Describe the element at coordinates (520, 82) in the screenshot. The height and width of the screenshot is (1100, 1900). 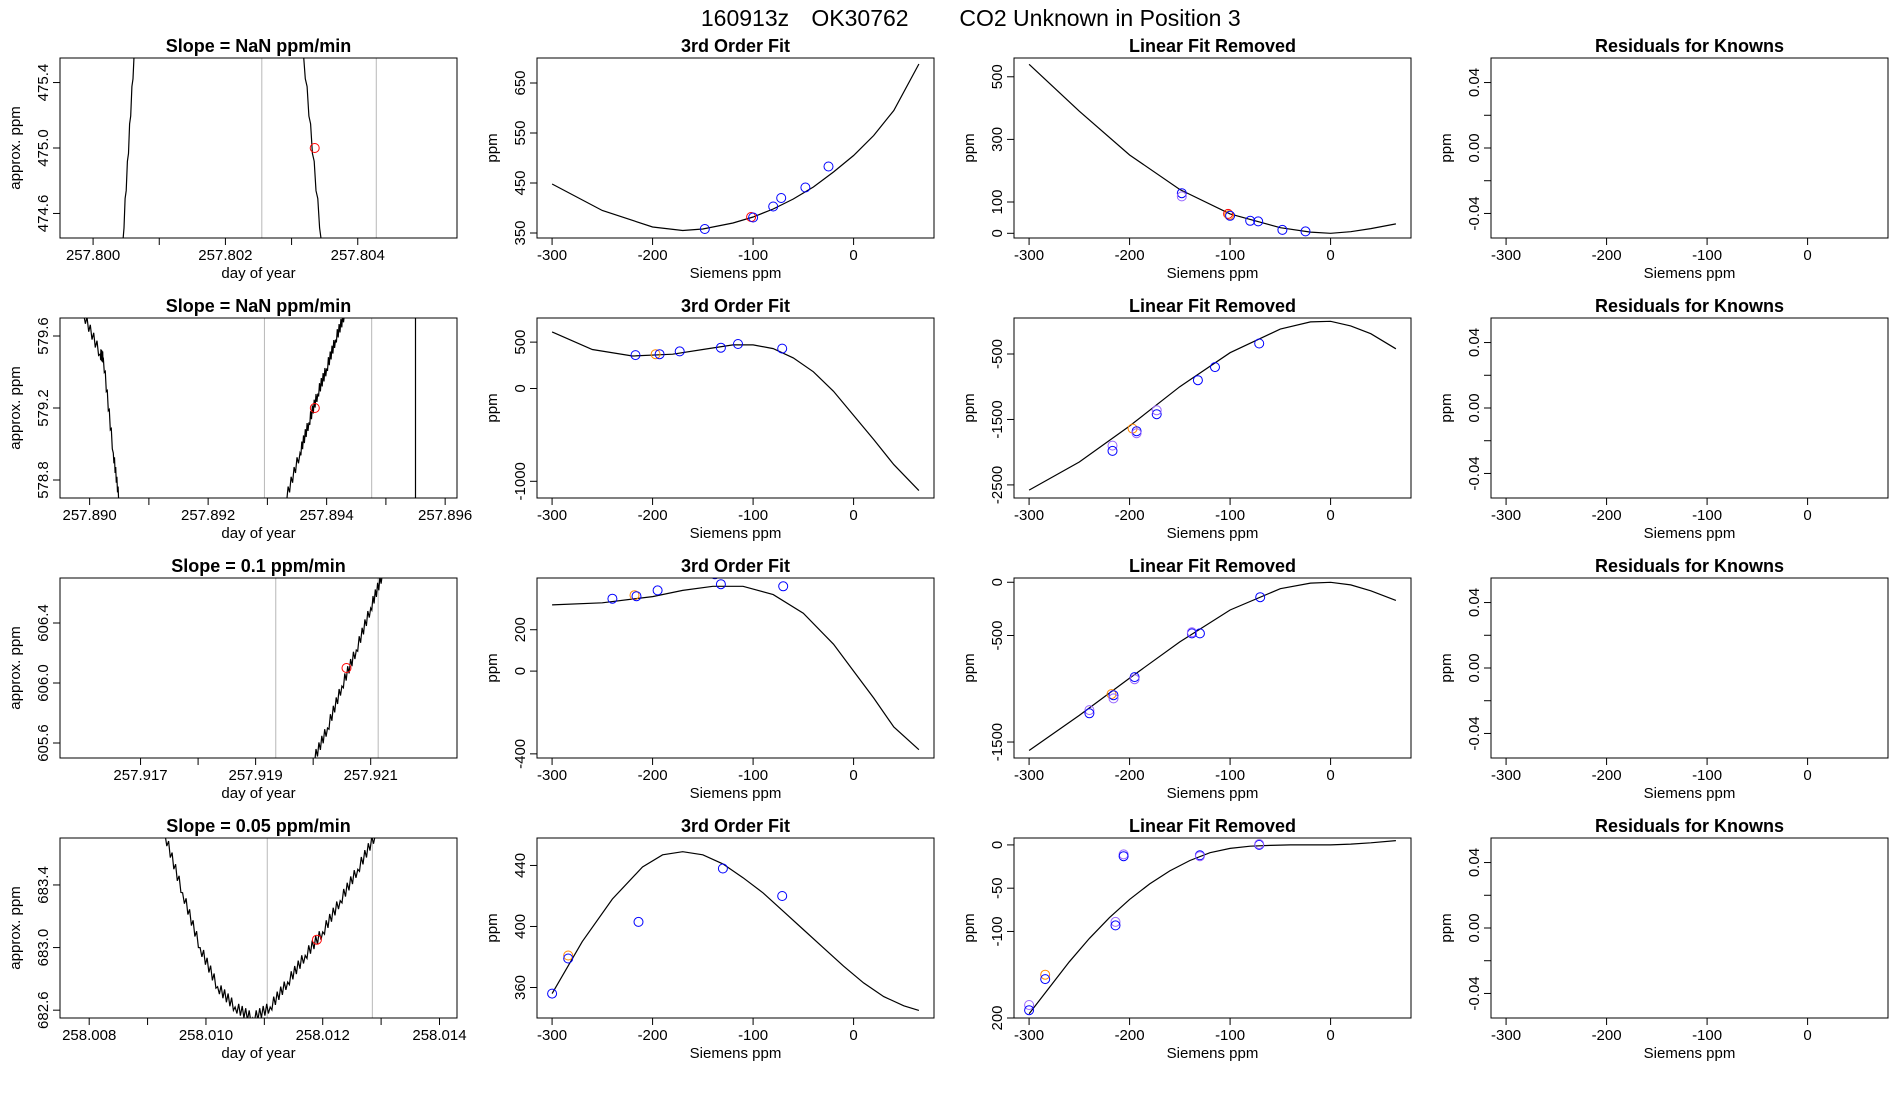
I see `y-tick-label: 650` at that location.